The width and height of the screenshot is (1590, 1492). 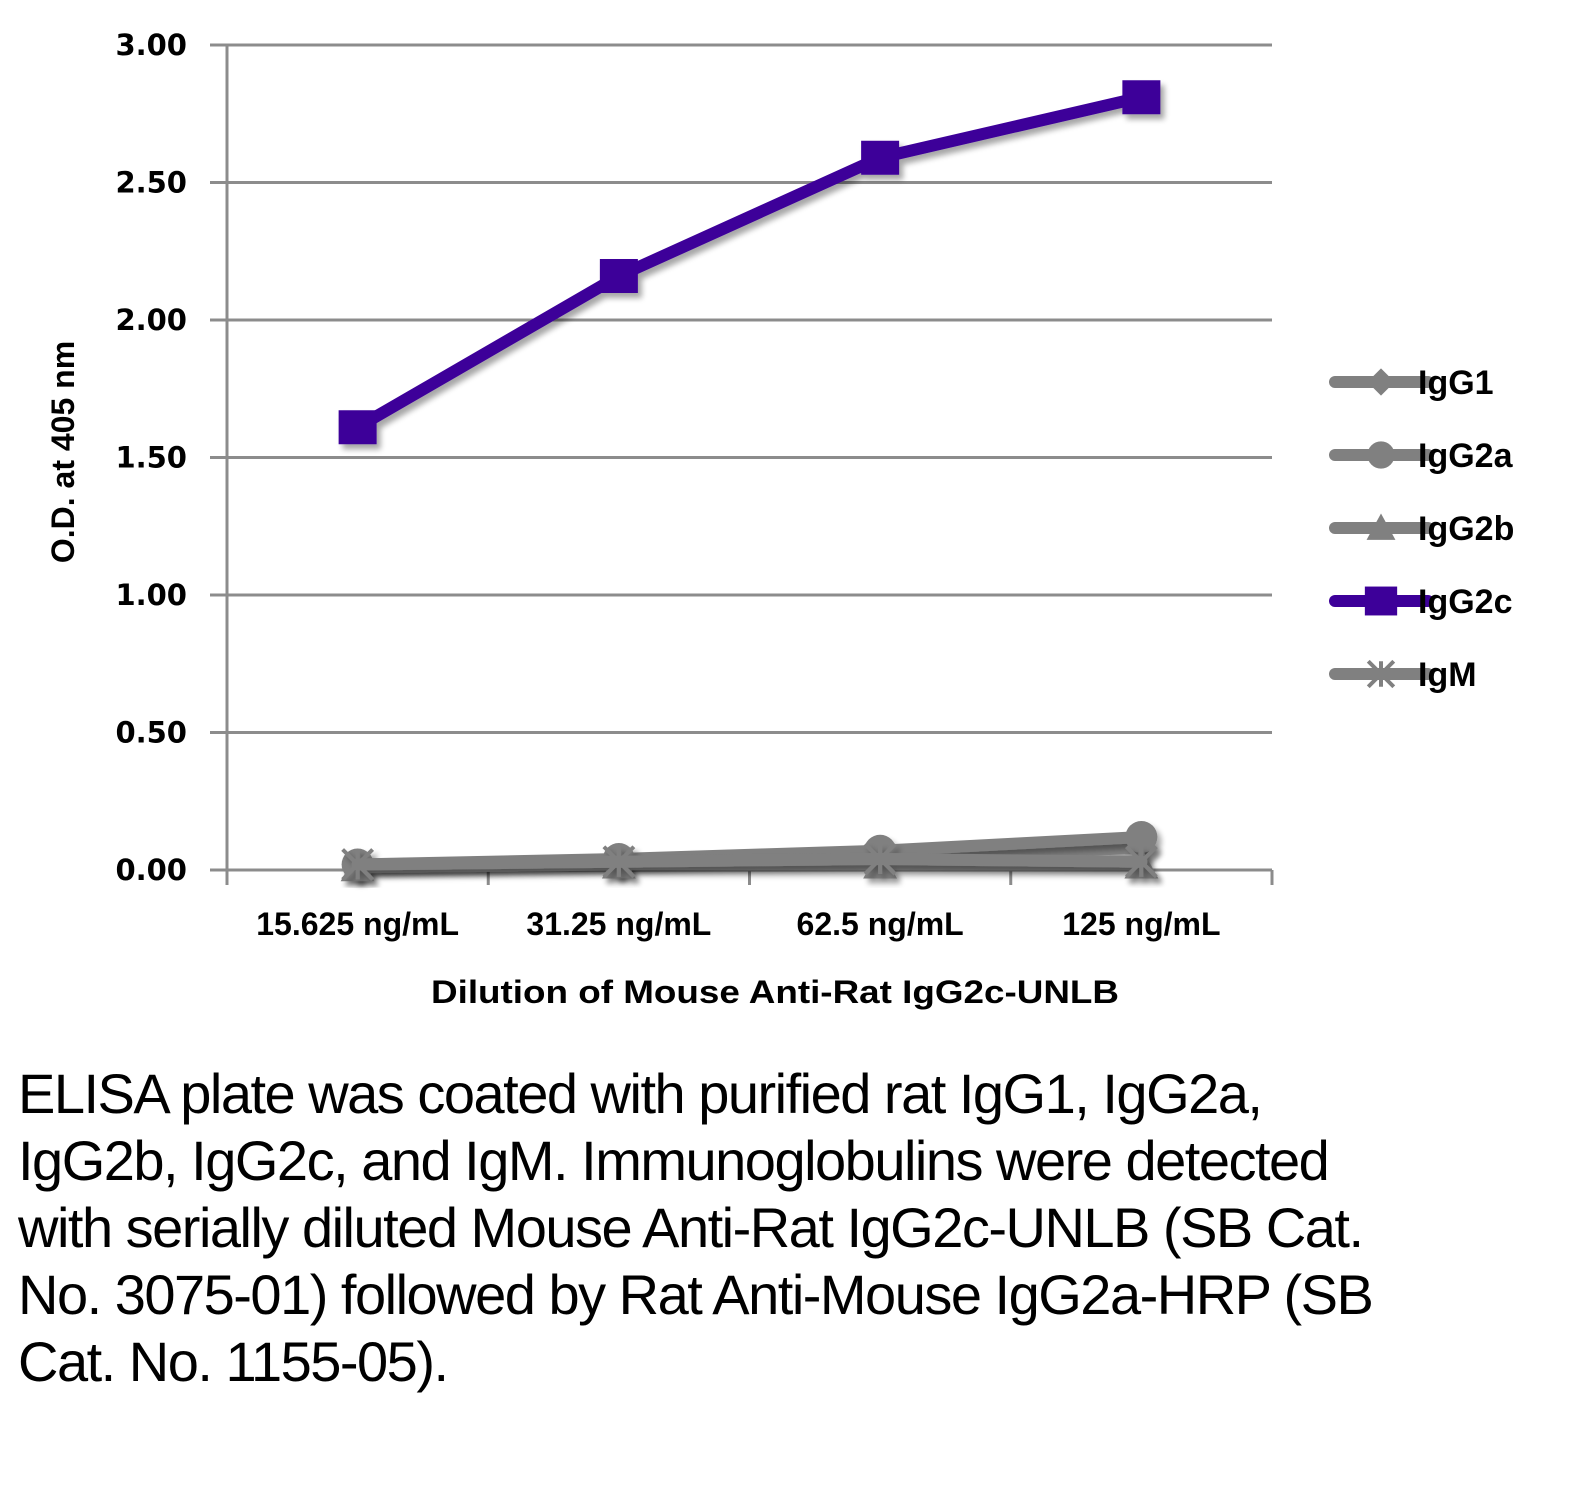 What do you see at coordinates (775, 992) in the screenshot?
I see `x-axis-title: Dilution of Mouse Anti-Rat IgG2c-UNLB` at bounding box center [775, 992].